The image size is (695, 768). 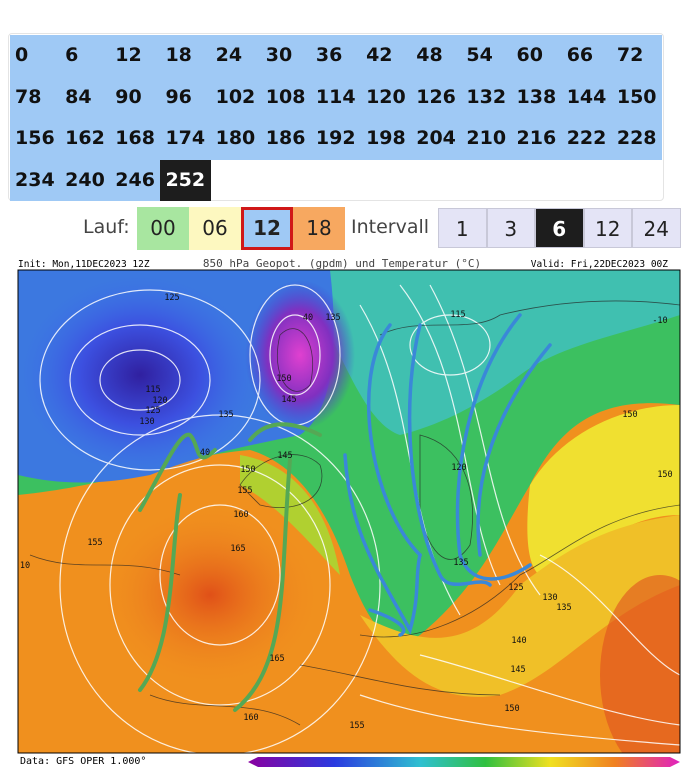 What do you see at coordinates (486, 97) in the screenshot?
I see `hour-button: 132` at bounding box center [486, 97].